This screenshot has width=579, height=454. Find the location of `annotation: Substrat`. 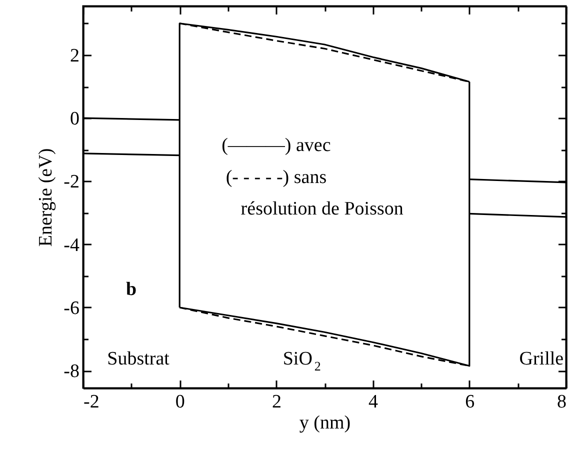

annotation: Substrat is located at coordinates (138, 359).